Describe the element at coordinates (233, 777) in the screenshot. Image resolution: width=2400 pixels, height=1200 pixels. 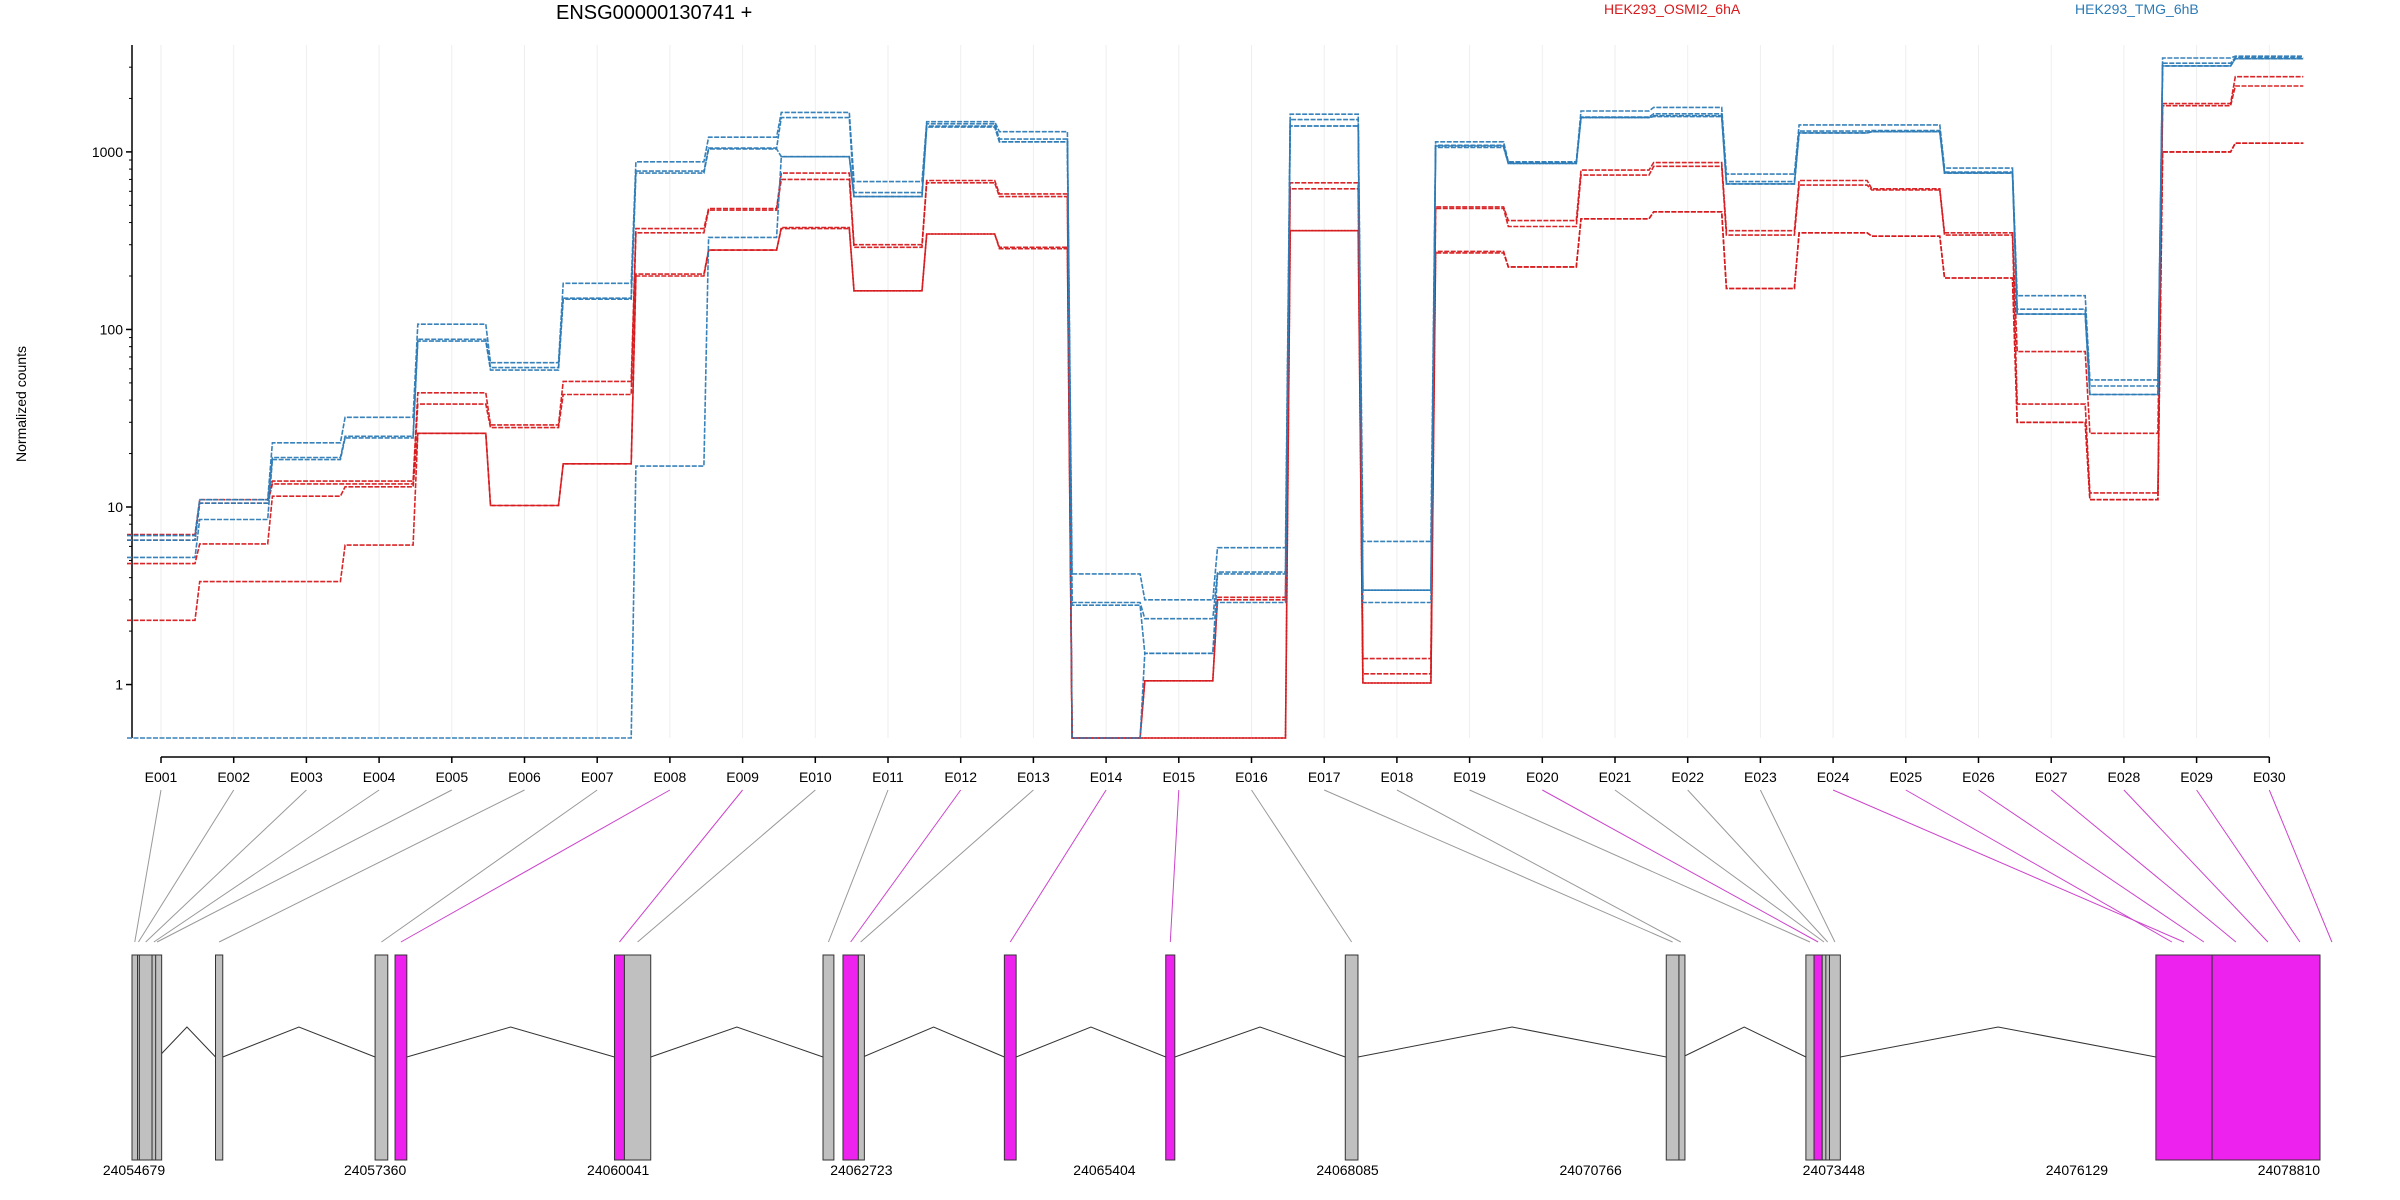
I see `x-tick-label: E002` at that location.